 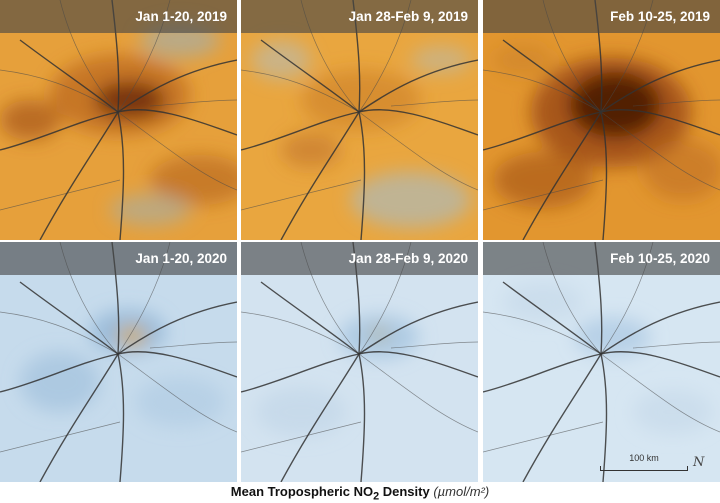 What do you see at coordinates (644, 468) in the screenshot?
I see `scale-bar-line` at bounding box center [644, 468].